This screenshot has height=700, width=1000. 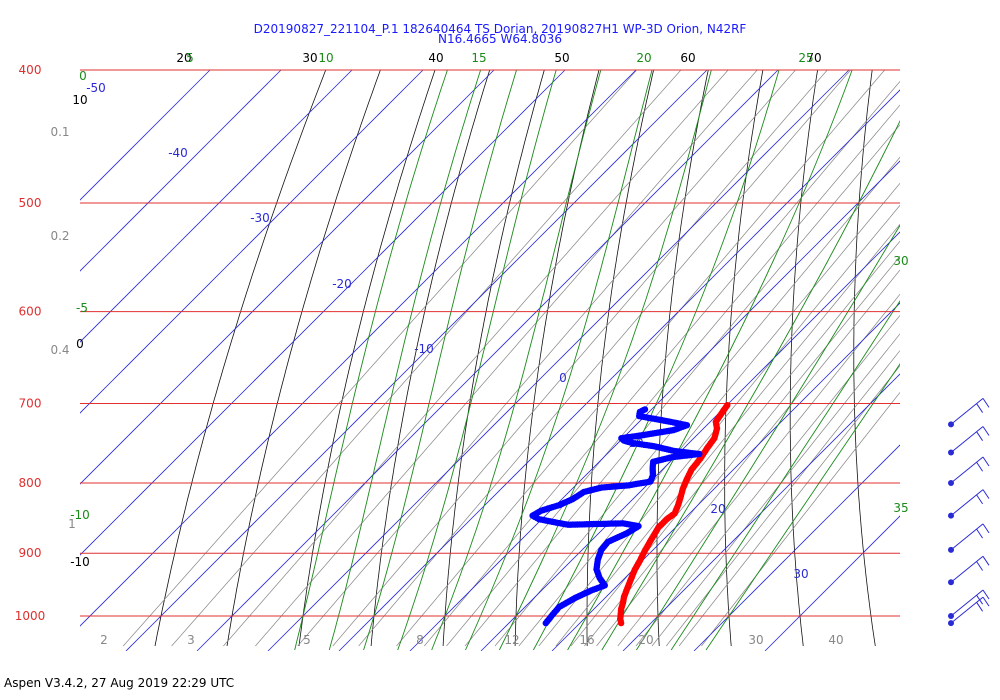 What do you see at coordinates (561, 58) in the screenshot?
I see `dry-adiabat-label: 50` at bounding box center [561, 58].